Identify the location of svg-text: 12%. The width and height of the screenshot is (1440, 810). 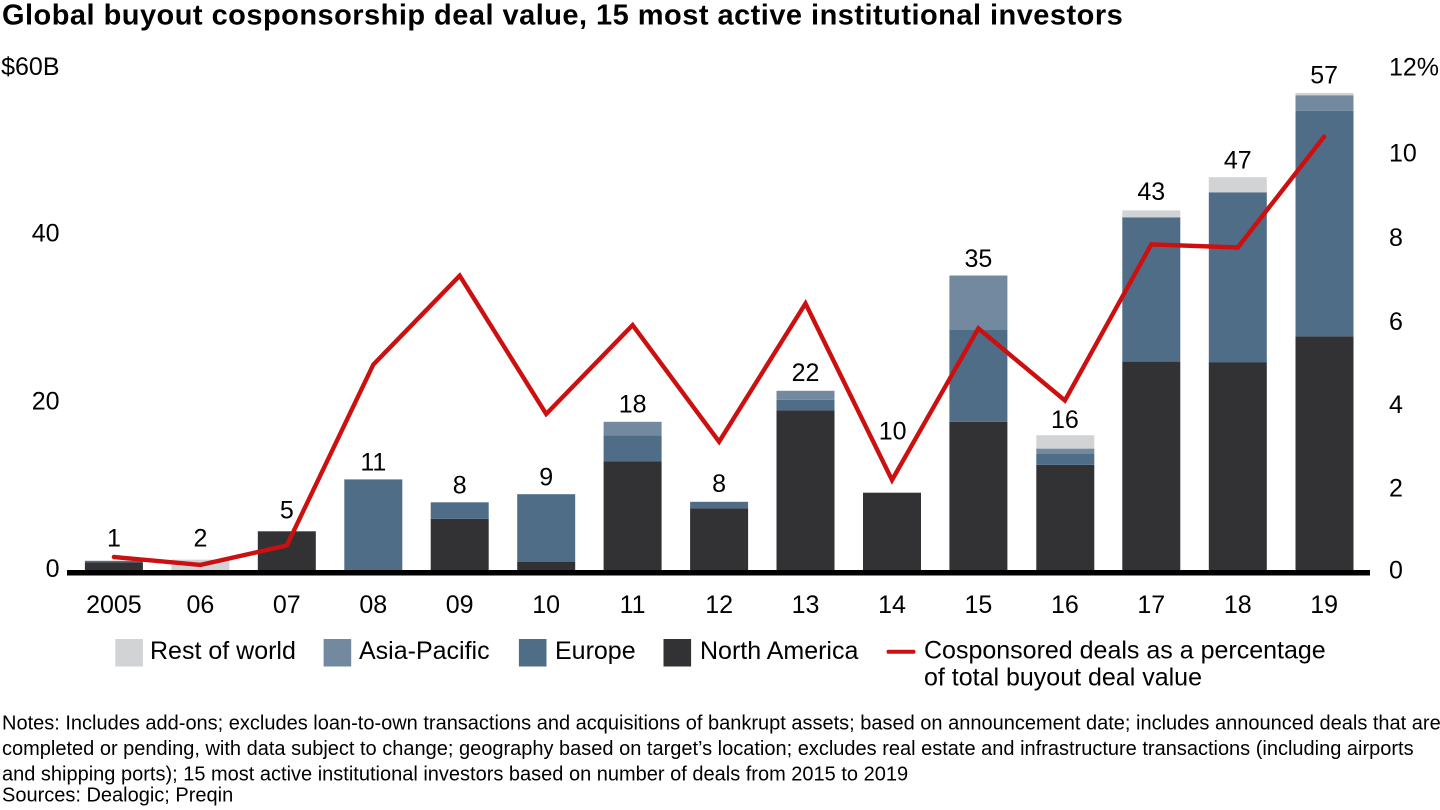
(1414, 67).